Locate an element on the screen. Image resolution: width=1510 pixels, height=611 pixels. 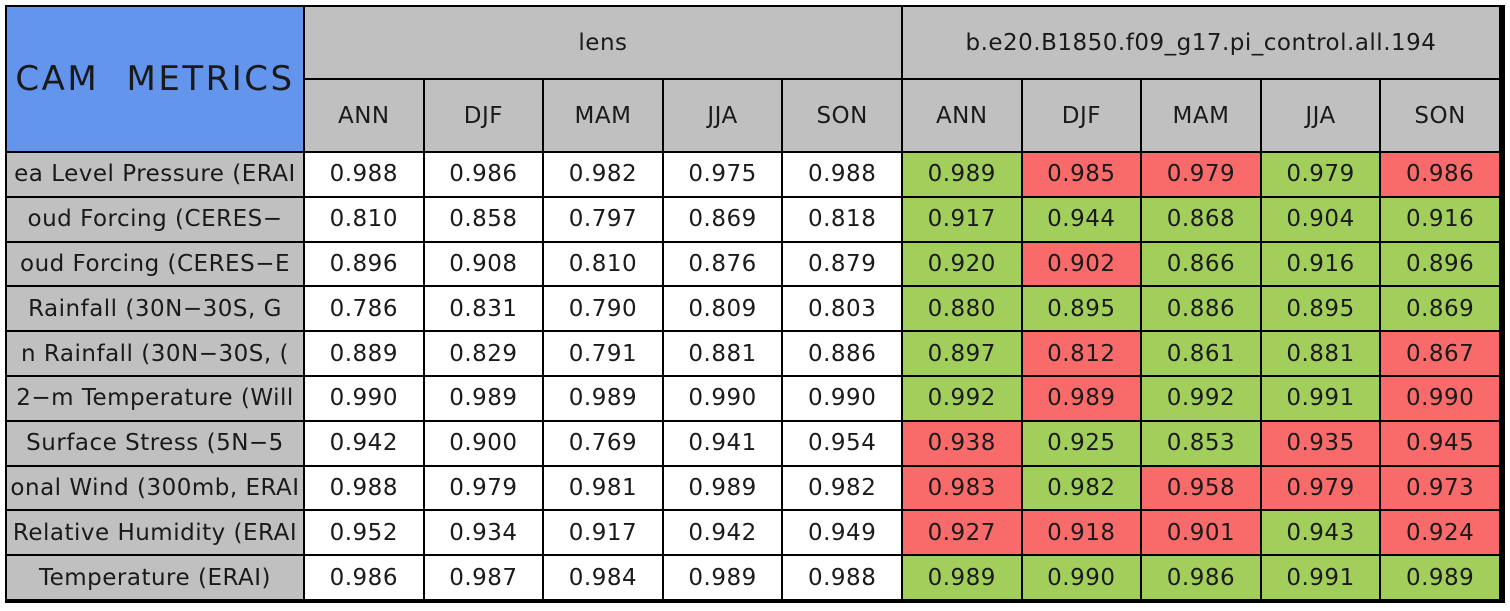
metric-cell-lens: 0.908 is located at coordinates (483, 264).